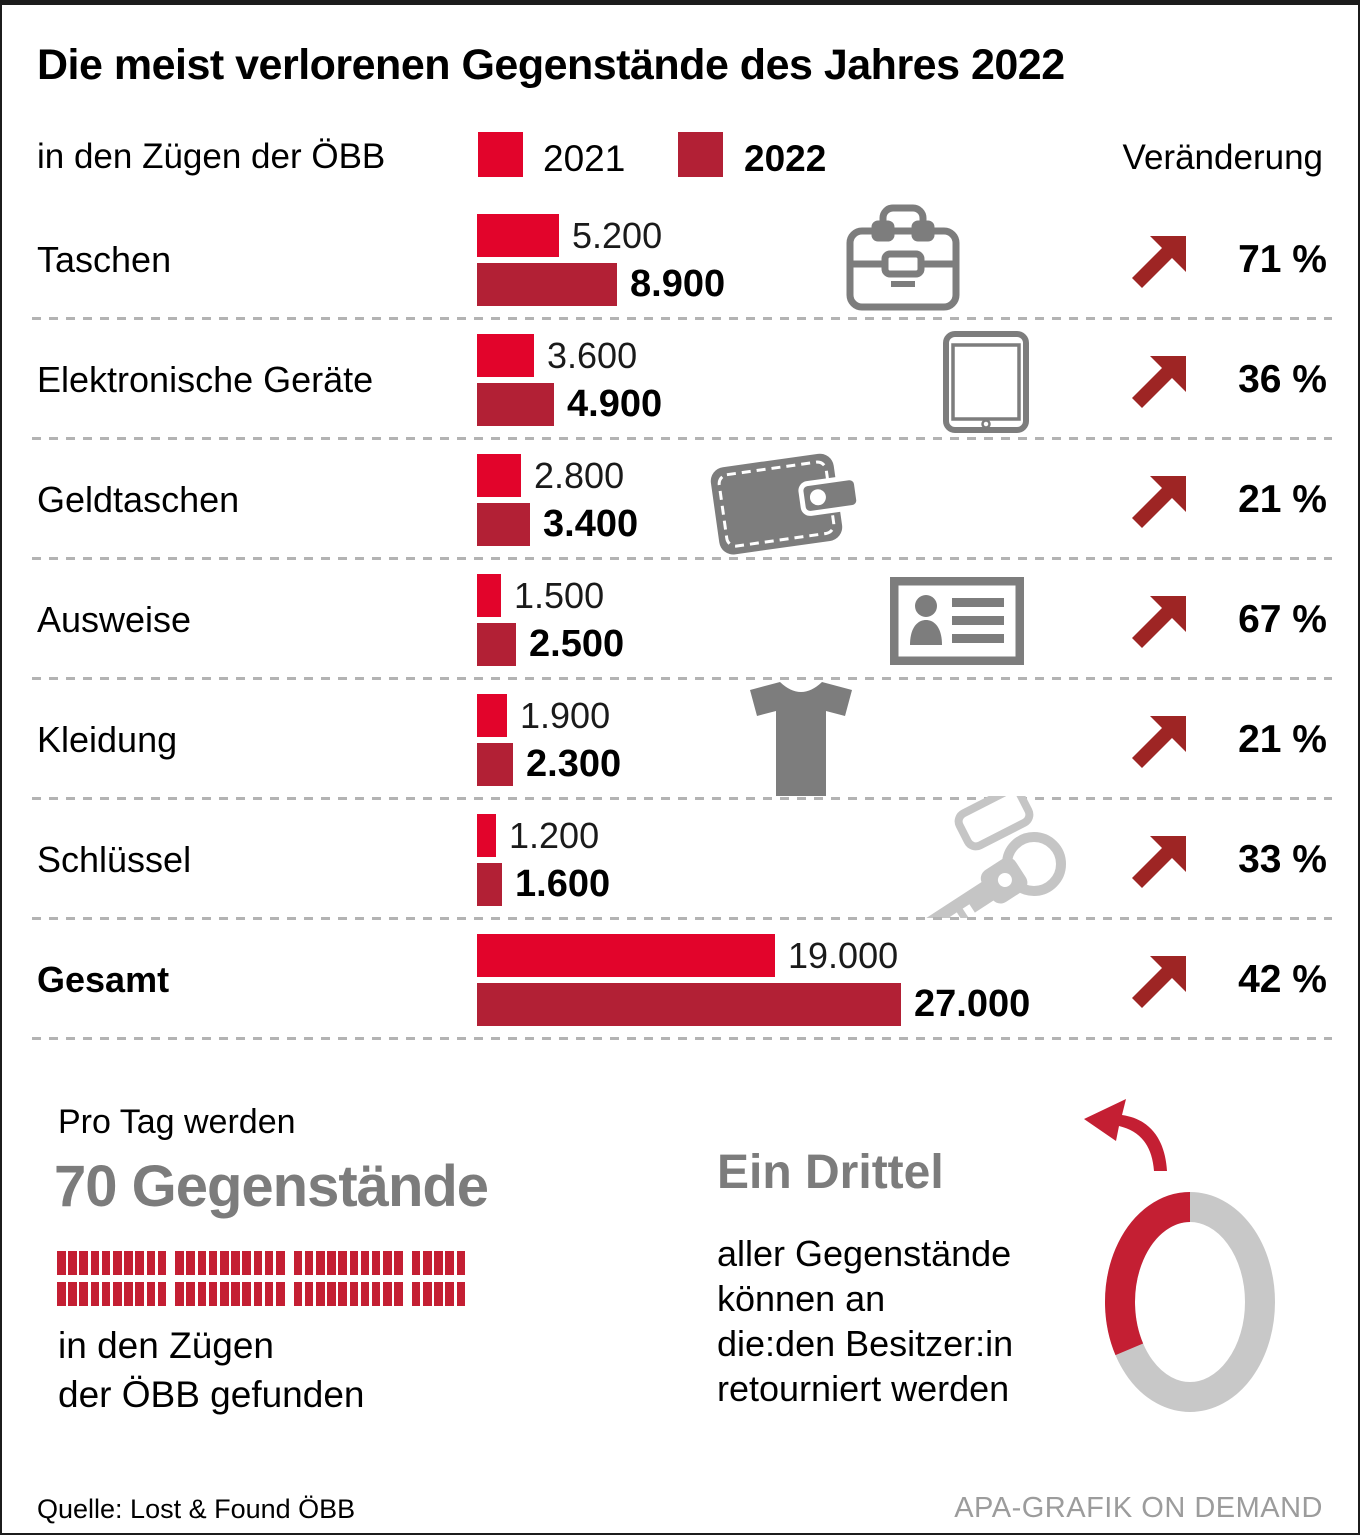 The image size is (1360, 1535). Describe the element at coordinates (592, 355) in the screenshot. I see `value-2021: 3.600` at that location.